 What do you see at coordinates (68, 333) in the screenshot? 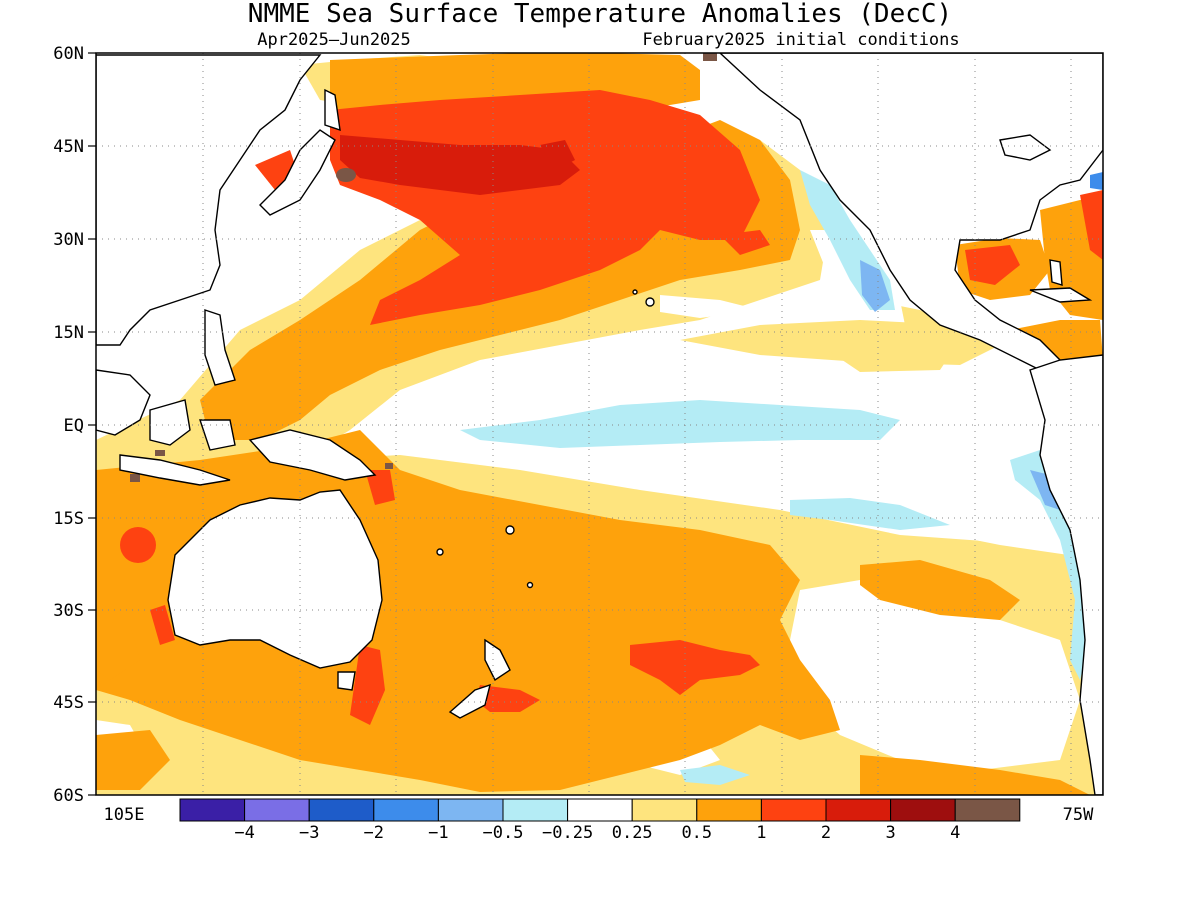
I see `lat-label: 15N` at bounding box center [68, 333].